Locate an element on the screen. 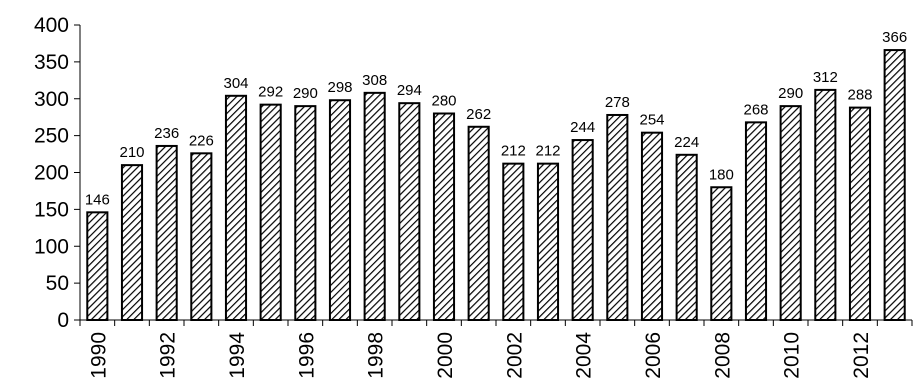  y-tick-label: 0 is located at coordinates (63, 320).